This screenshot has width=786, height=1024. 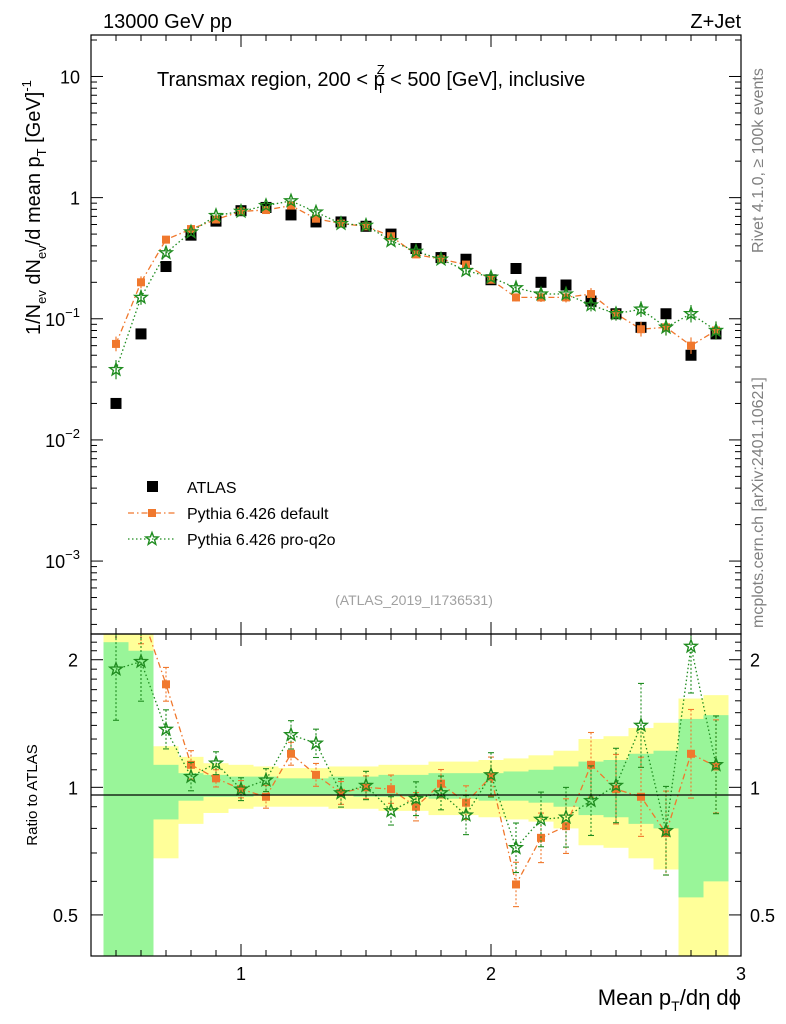 I want to click on mcplots-label: mcplots.cern.ch [arXiv:2401.10621], so click(x=758, y=502).